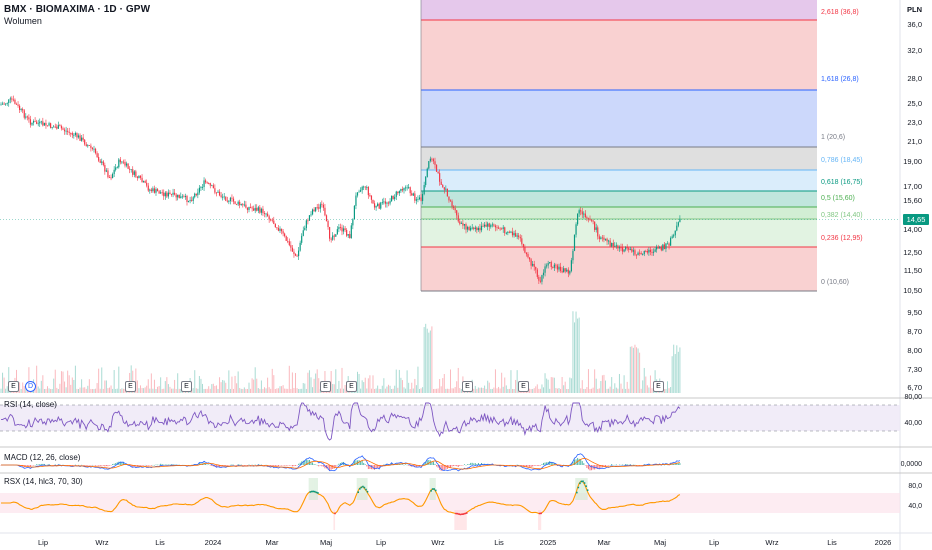 Image resolution: width=932 pixels, height=550 pixels. Describe the element at coordinates (42, 457) in the screenshot. I see `macd-label: MACD (12, 26, close)` at that location.